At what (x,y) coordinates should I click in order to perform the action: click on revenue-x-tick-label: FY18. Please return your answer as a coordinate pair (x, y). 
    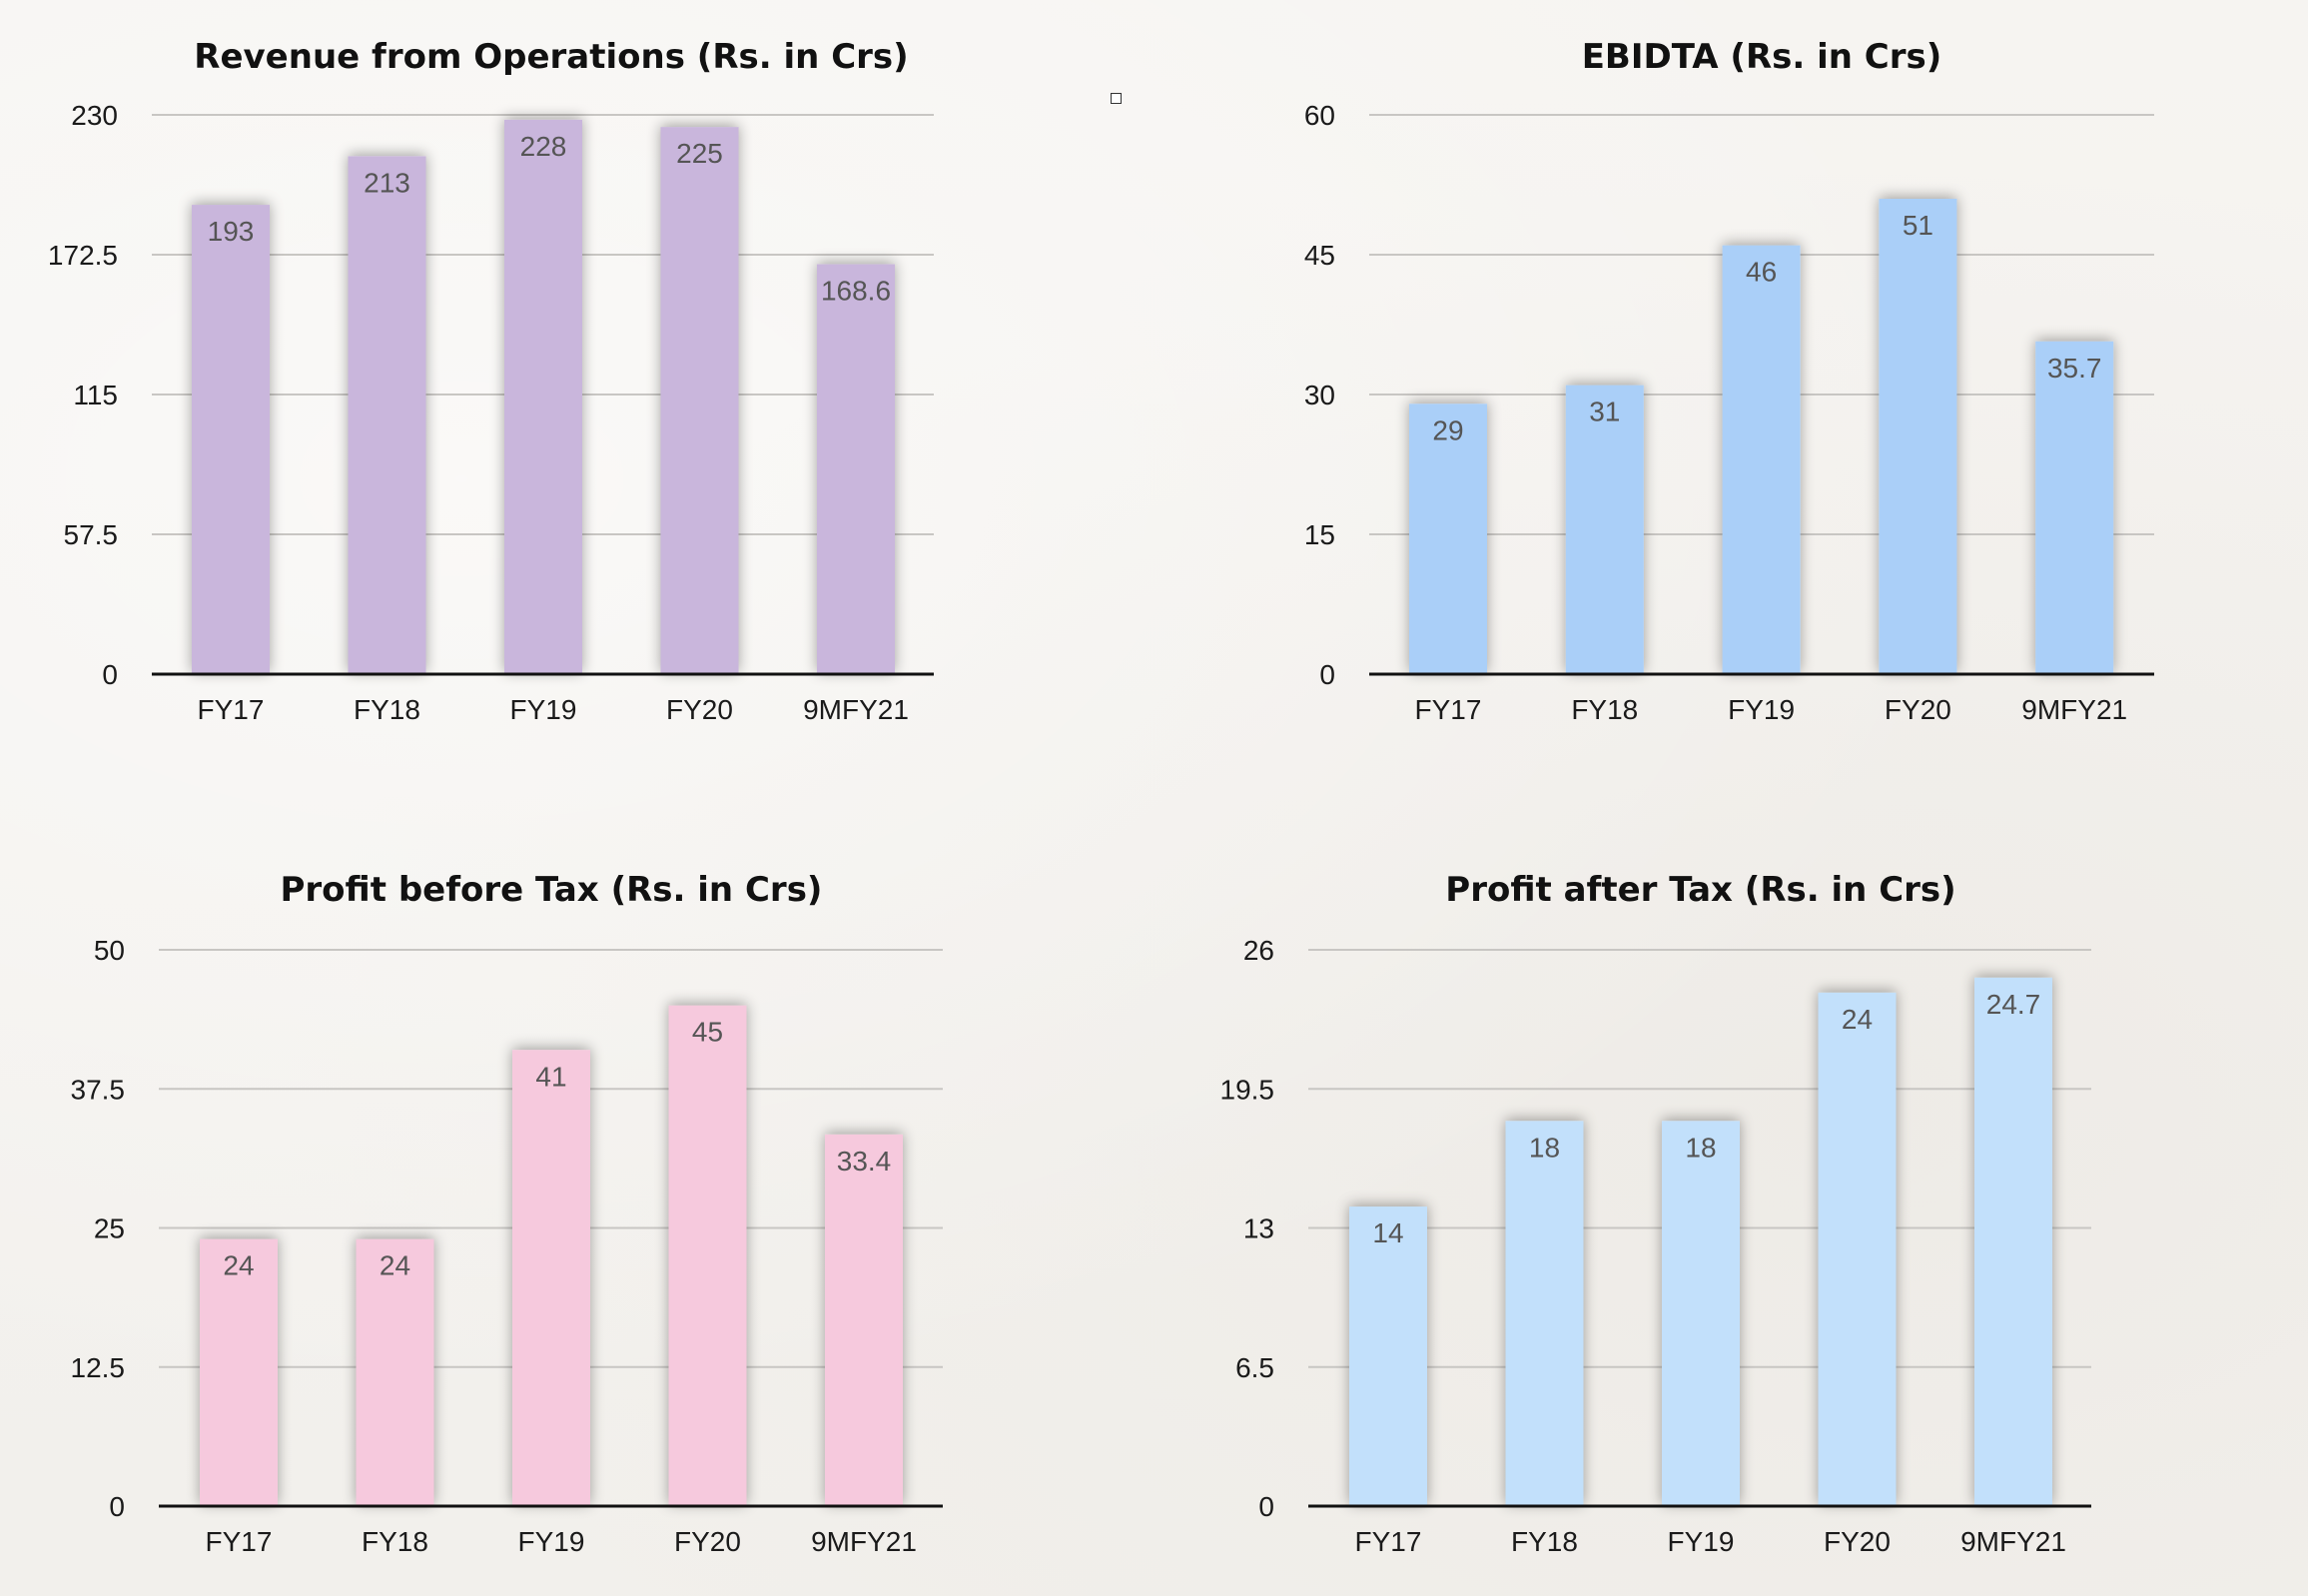
    Looking at the image, I should click on (387, 709).